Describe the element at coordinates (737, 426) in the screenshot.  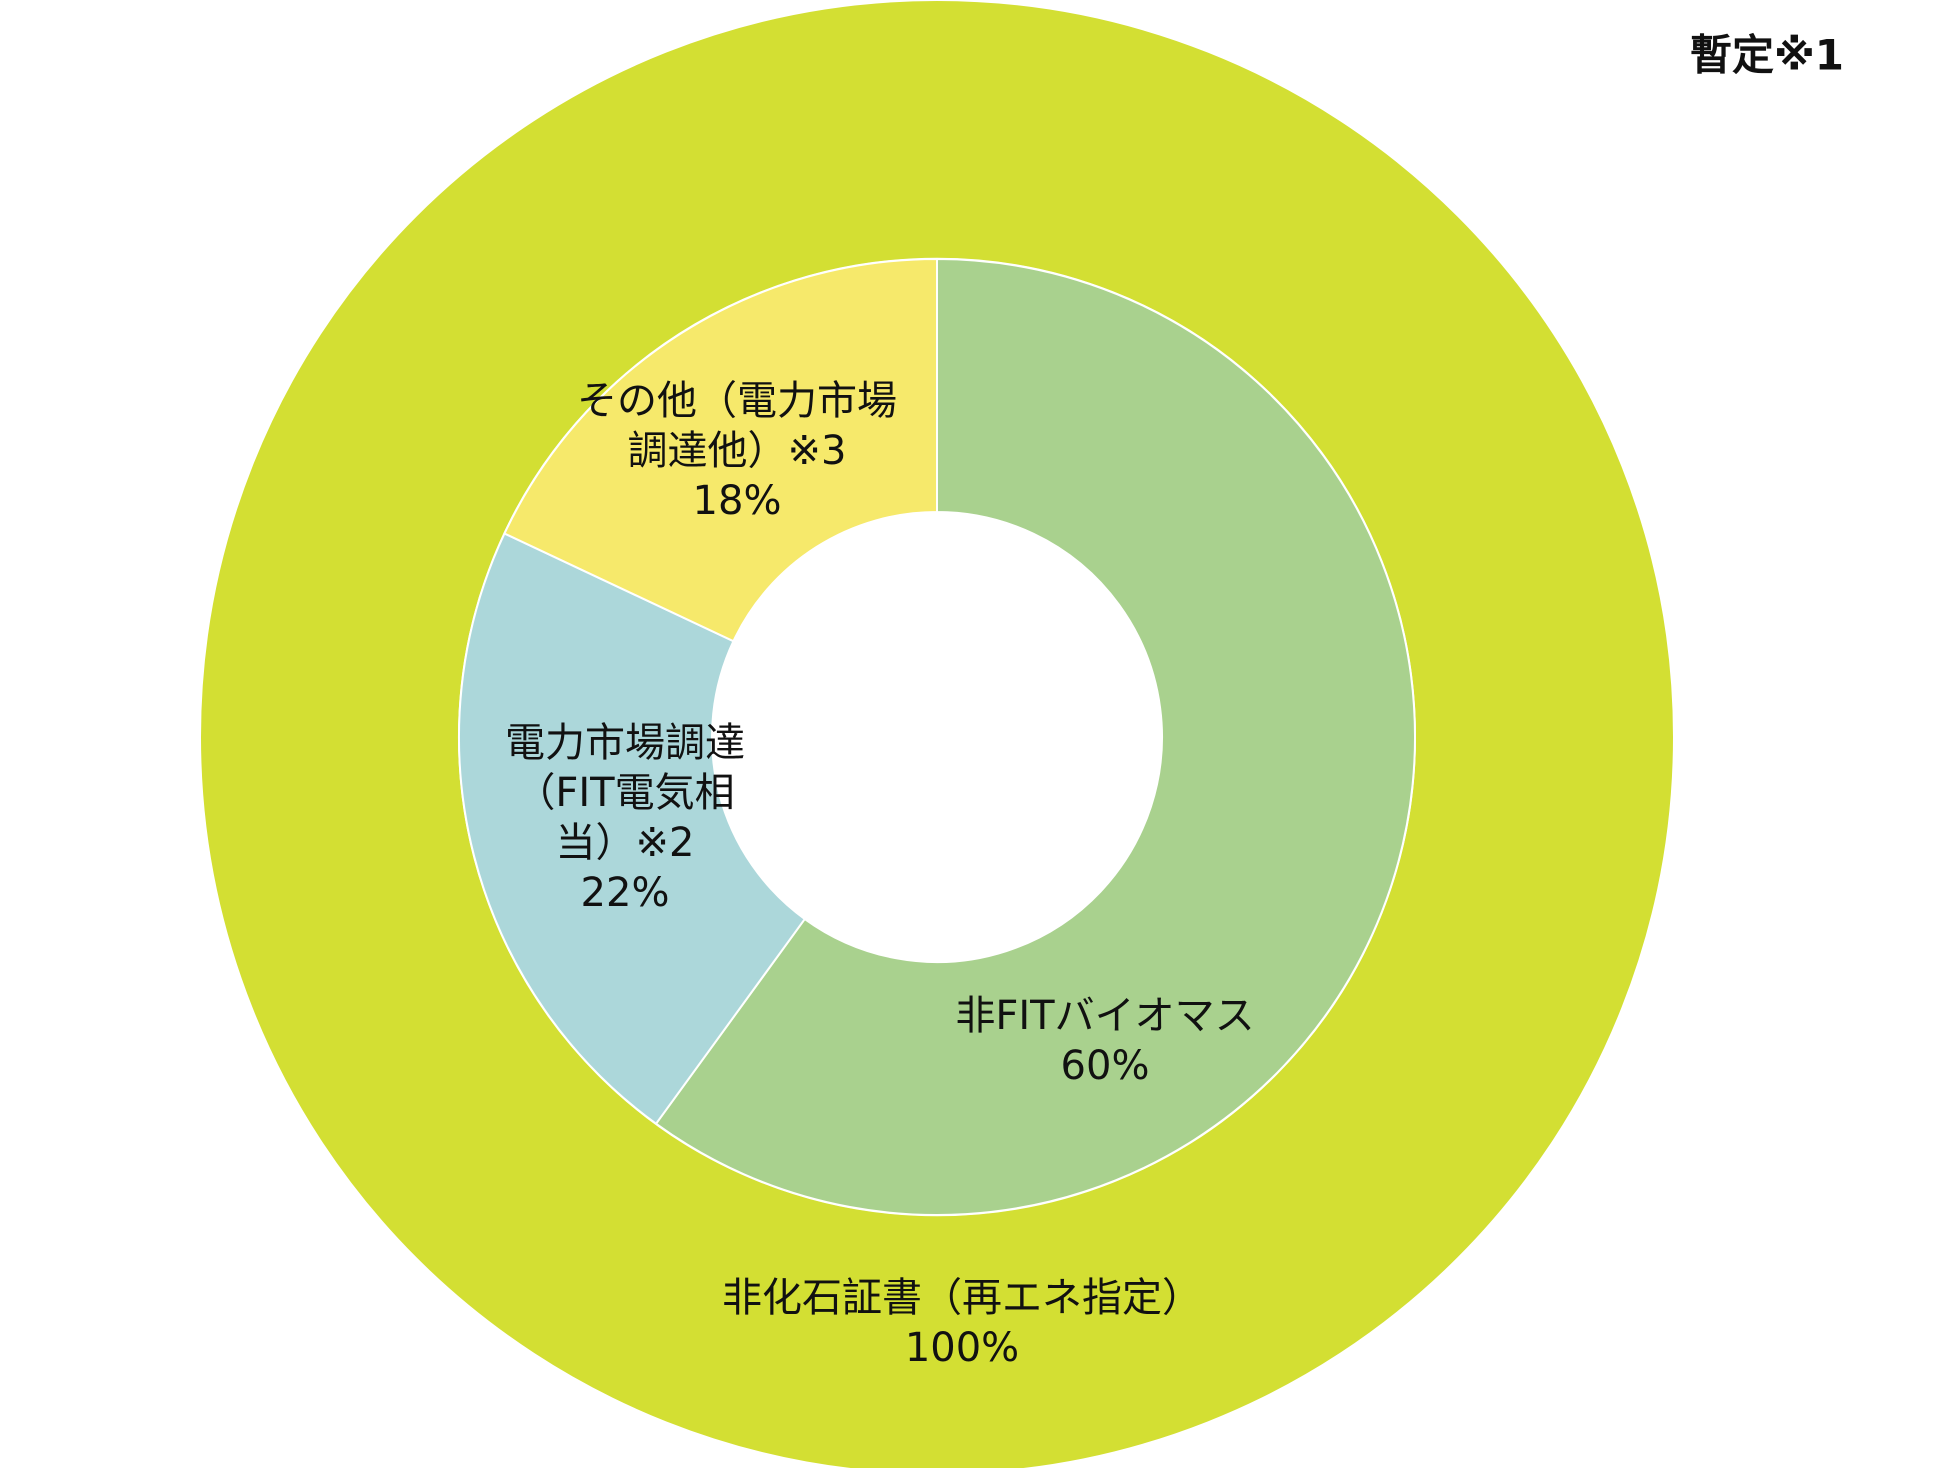
I see `slice-label: その他（電力市場調達他）※3` at that location.